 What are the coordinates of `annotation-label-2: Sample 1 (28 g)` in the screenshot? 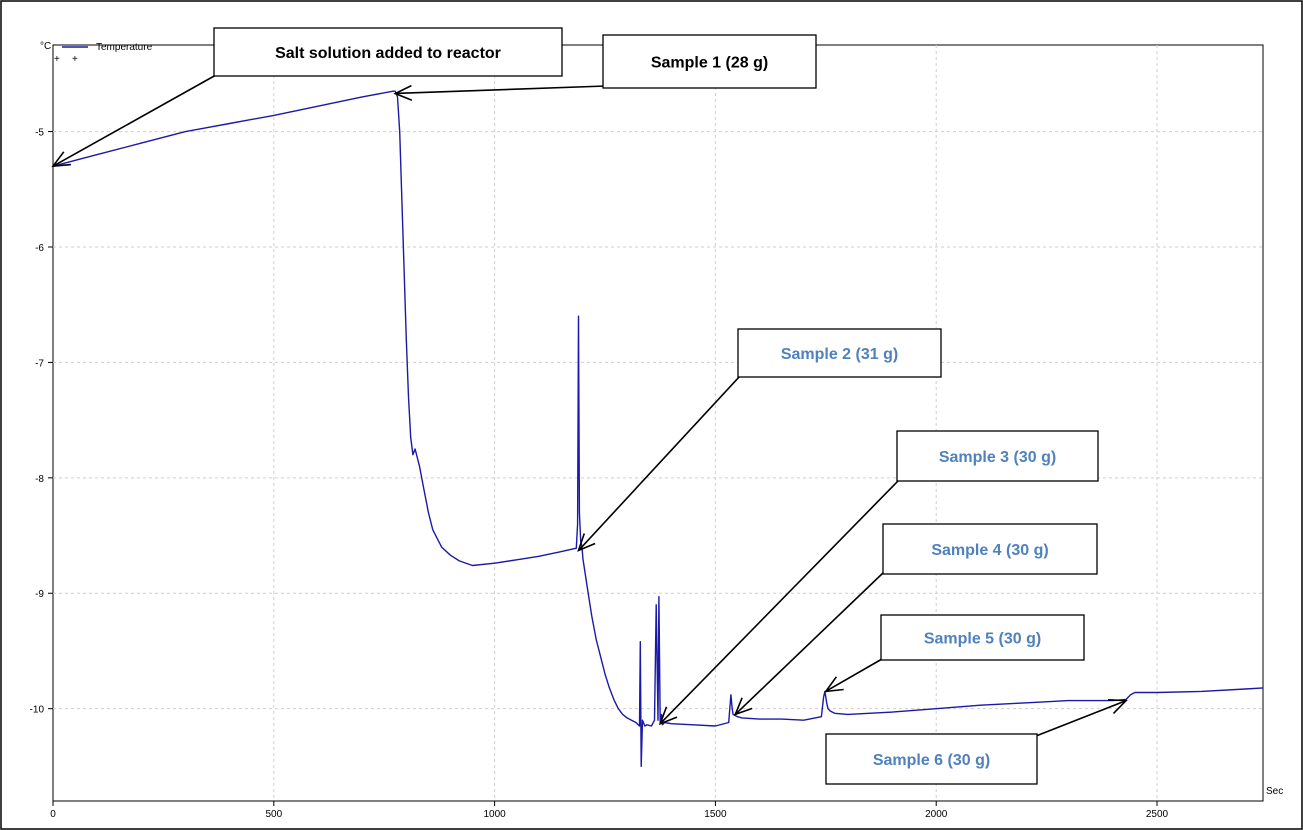 It's located at (709, 63).